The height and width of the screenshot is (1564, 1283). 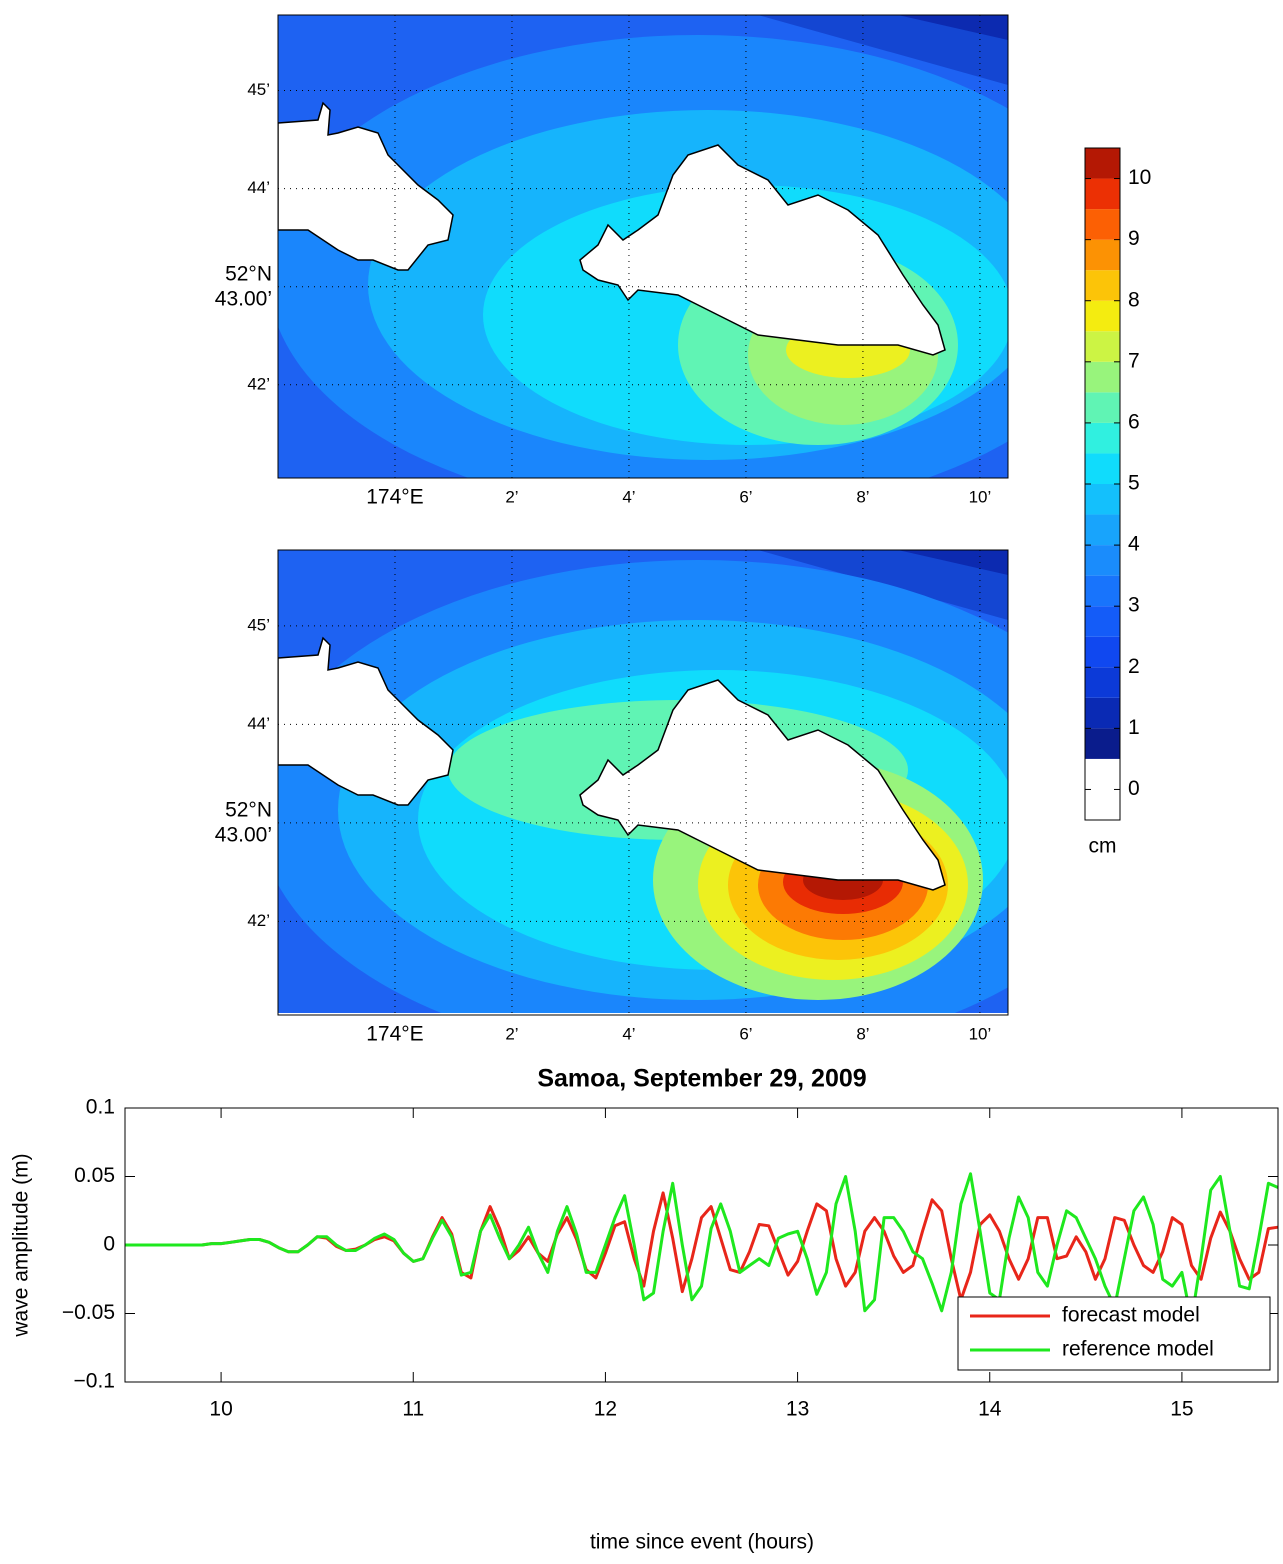 I want to click on colorbar-tick-label: 6, so click(x=1134, y=421).